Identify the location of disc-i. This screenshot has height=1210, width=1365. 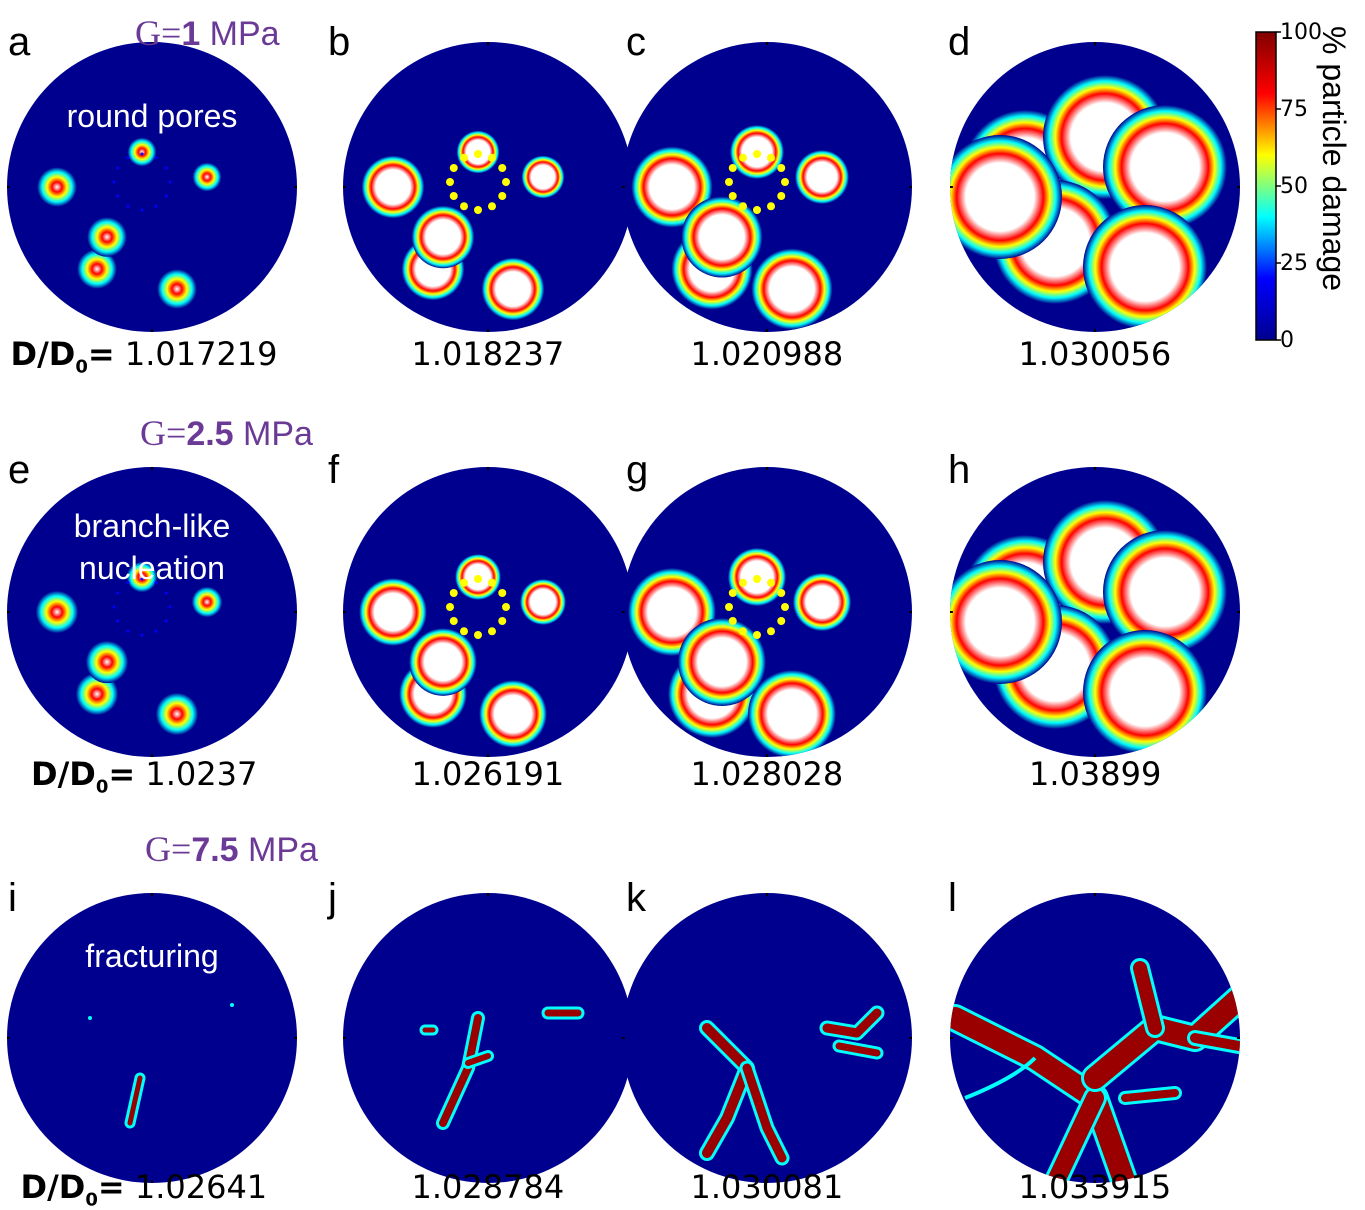
(152, 1038).